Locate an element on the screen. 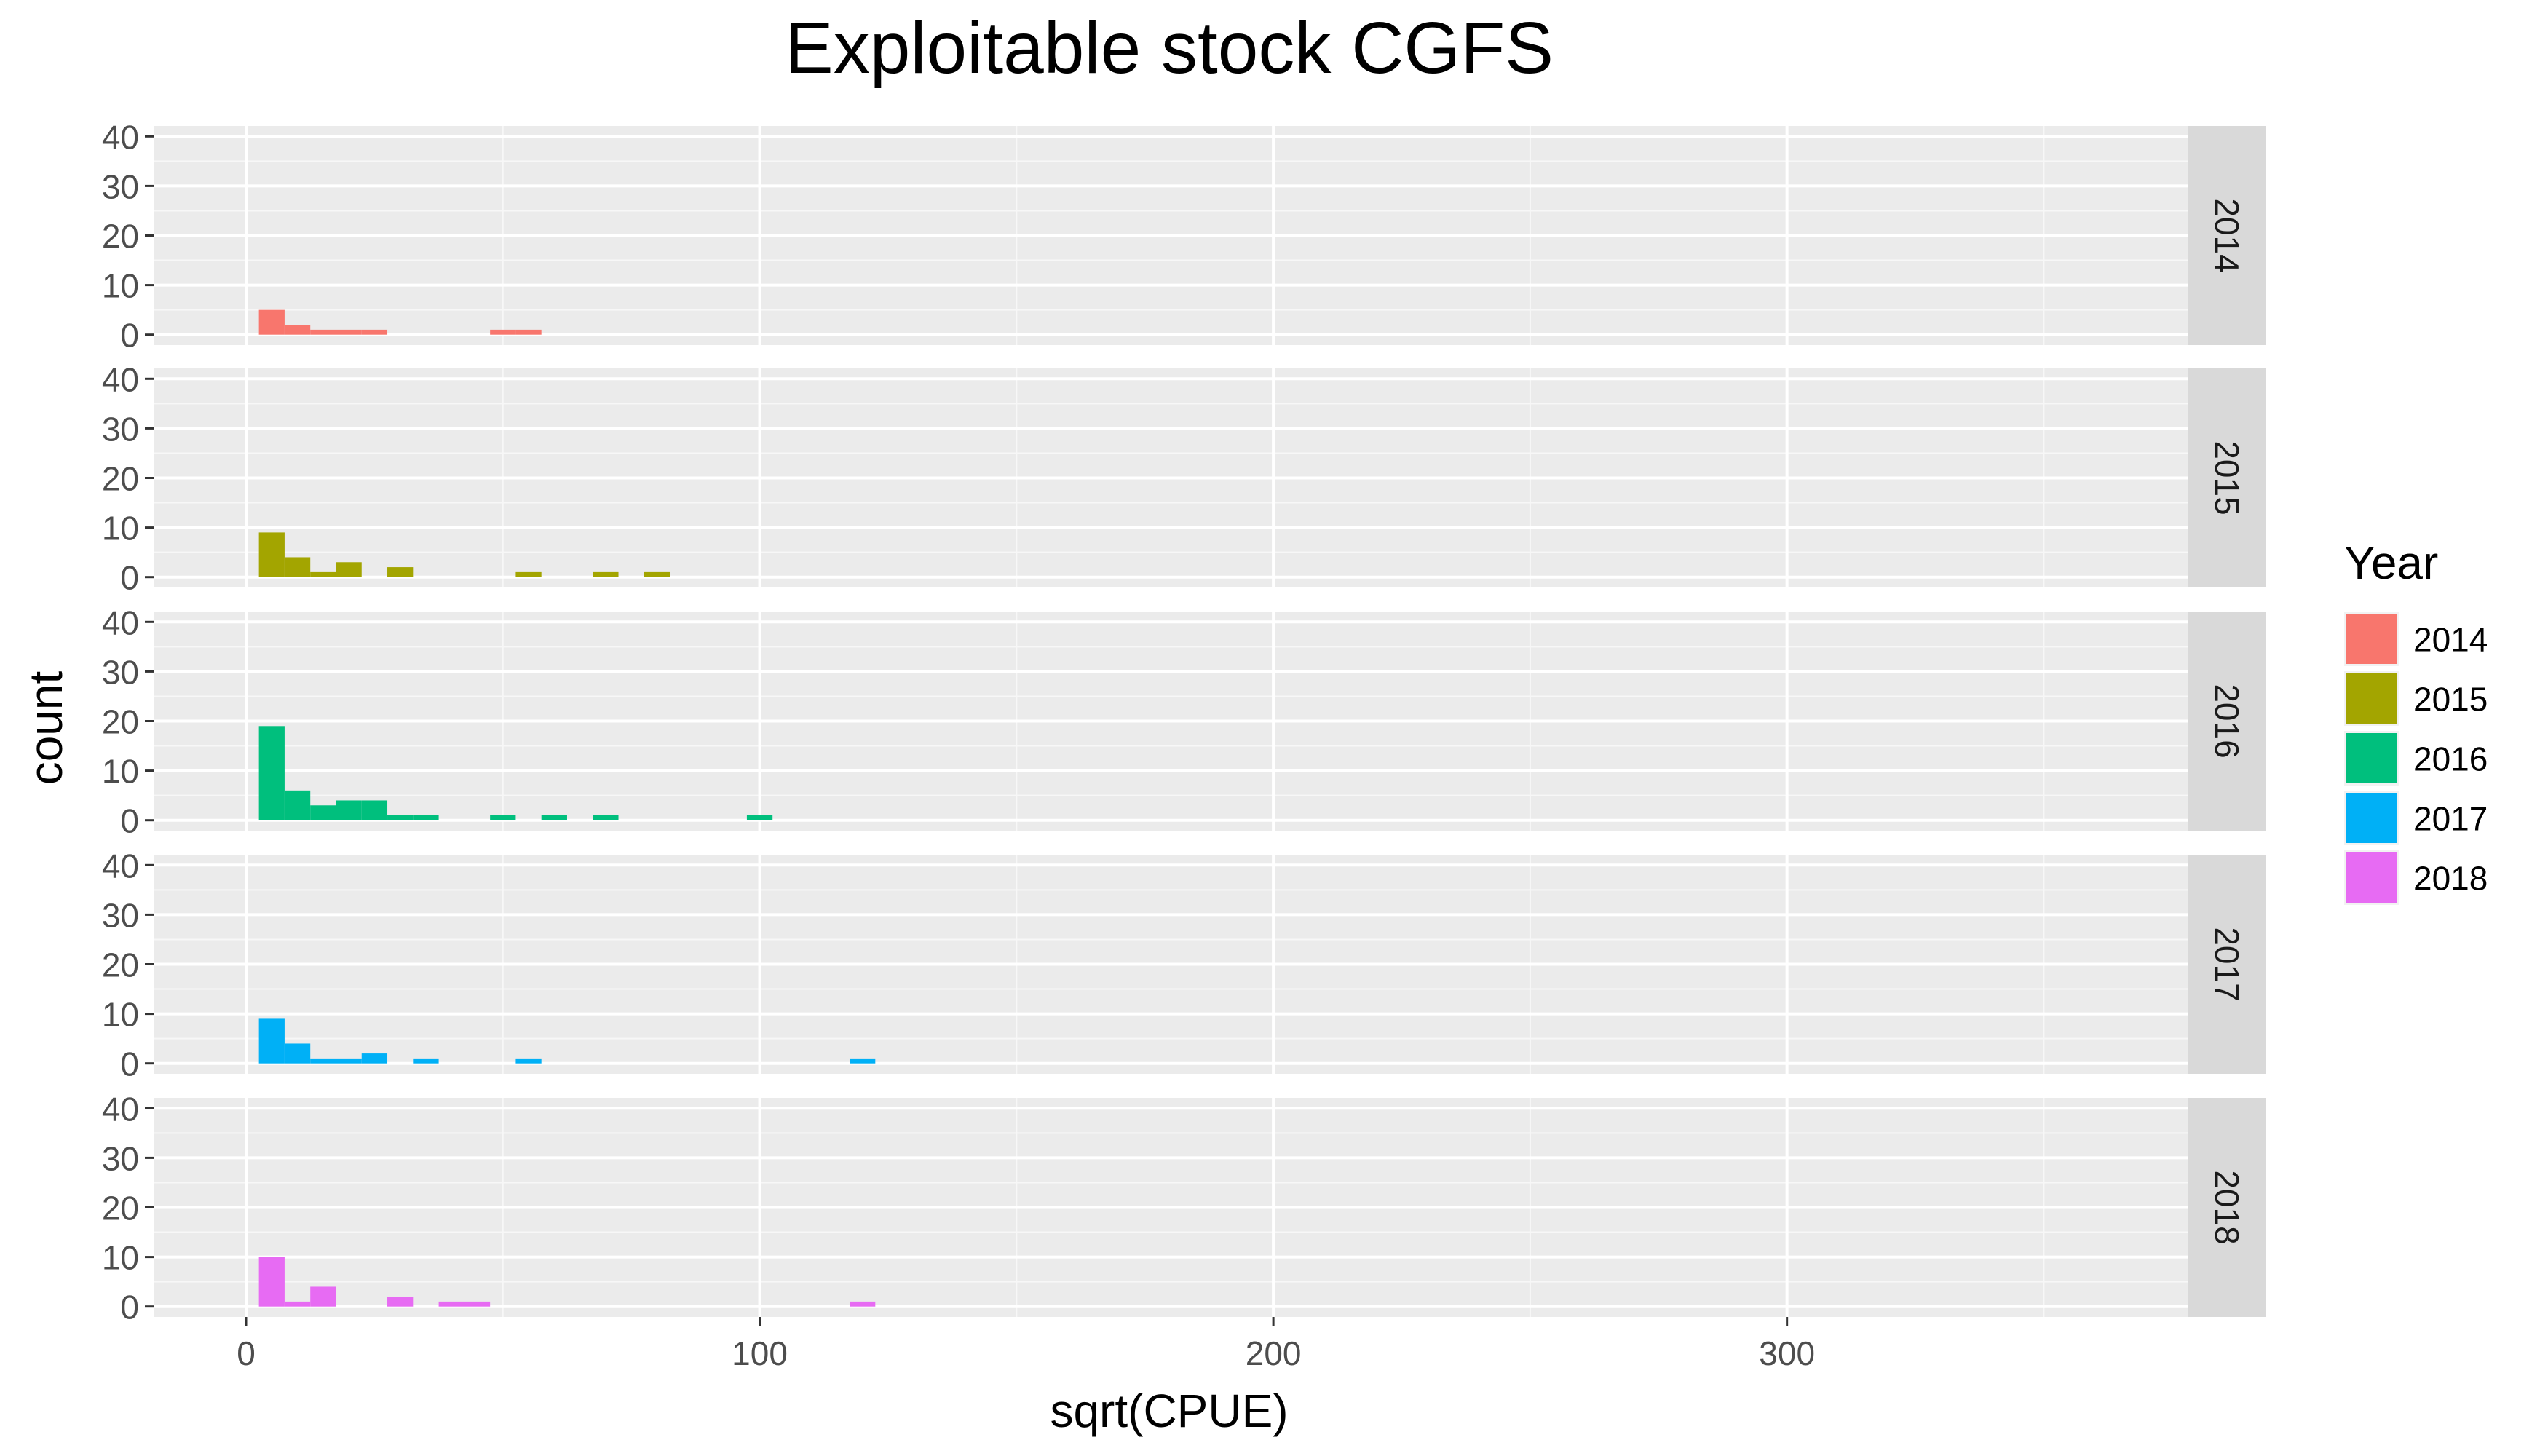 This screenshot has height=1456, width=2548. x-tick-label: 0 is located at coordinates (246, 1353).